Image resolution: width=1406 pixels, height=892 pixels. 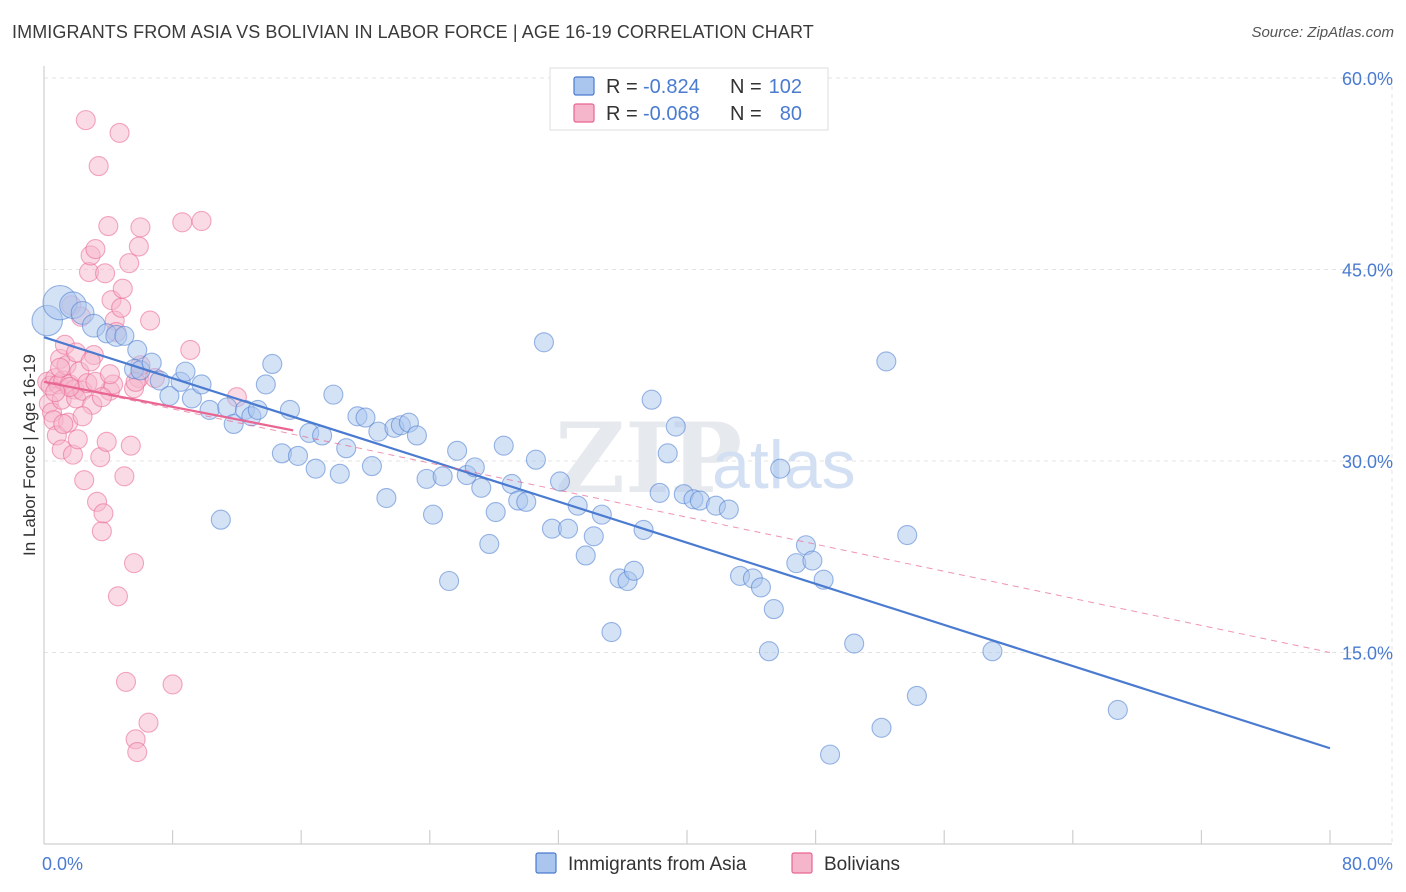 What do you see at coordinates (862, 864) in the screenshot?
I see `bottom-legend-label-bolivians: Bolivians` at bounding box center [862, 864].